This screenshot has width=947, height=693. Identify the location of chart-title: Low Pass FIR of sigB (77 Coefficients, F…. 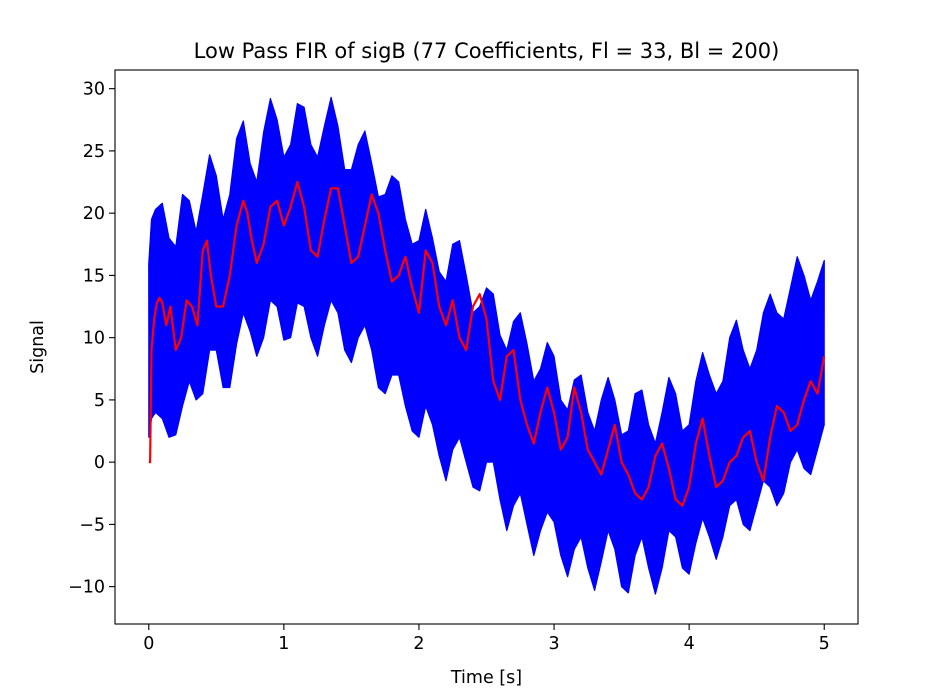
(487, 51).